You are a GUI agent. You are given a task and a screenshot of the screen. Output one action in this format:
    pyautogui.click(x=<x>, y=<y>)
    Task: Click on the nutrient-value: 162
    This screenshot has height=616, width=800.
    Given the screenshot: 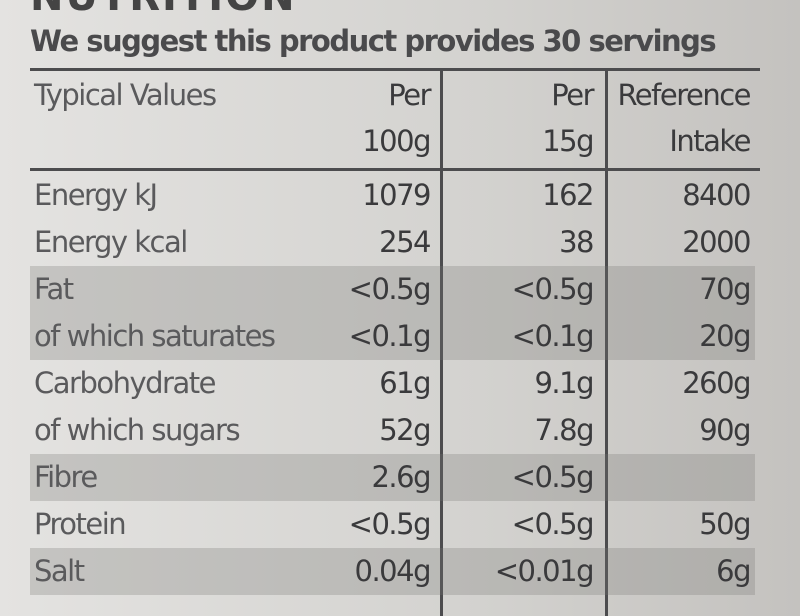 What is the action you would take?
    pyautogui.click(x=568, y=195)
    